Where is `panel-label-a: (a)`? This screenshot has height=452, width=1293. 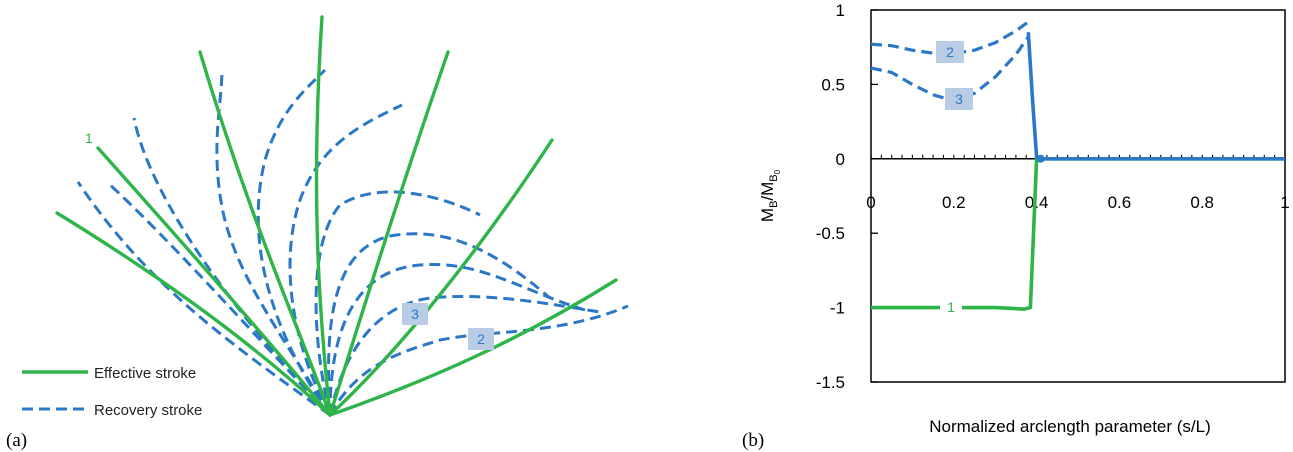 panel-label-a: (a) is located at coordinates (16, 440).